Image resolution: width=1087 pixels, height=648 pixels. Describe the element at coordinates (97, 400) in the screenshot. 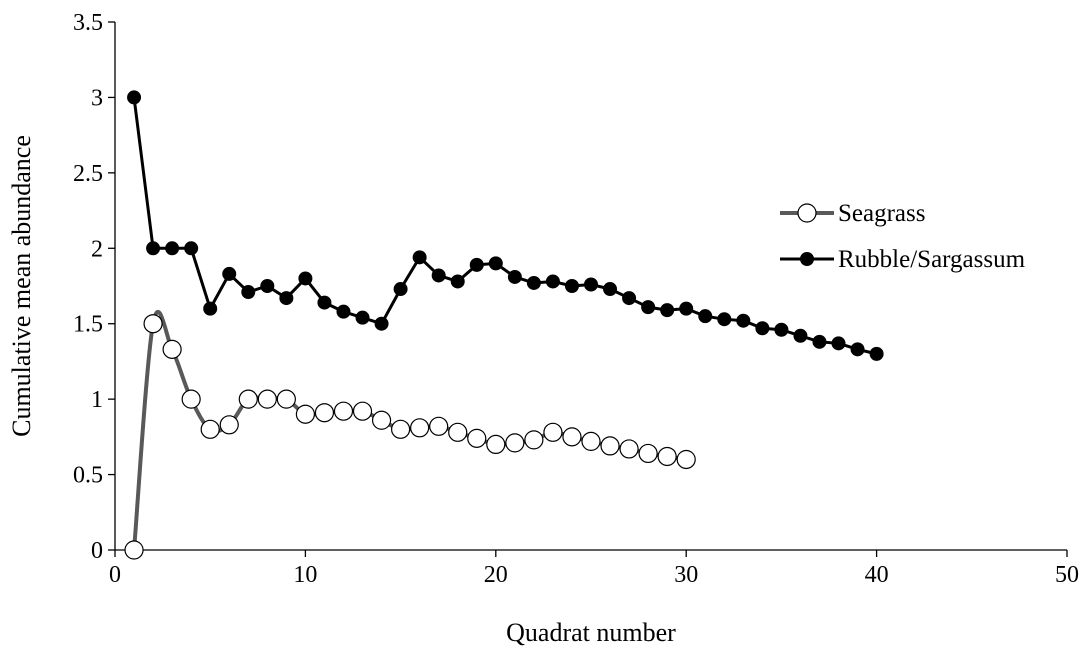

I see `y-tick-label: 1` at that location.